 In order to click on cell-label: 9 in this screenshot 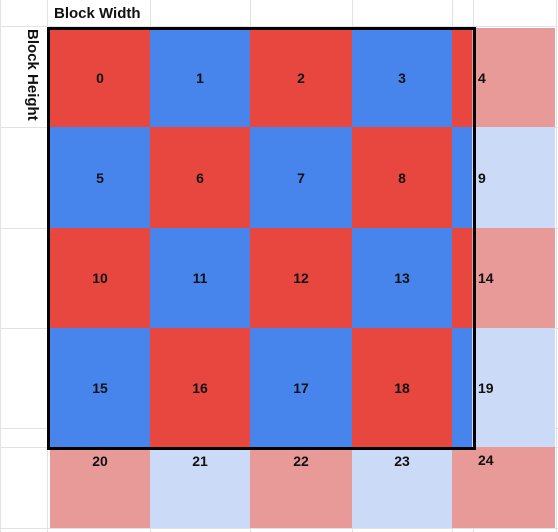, I will do `click(482, 177)`.